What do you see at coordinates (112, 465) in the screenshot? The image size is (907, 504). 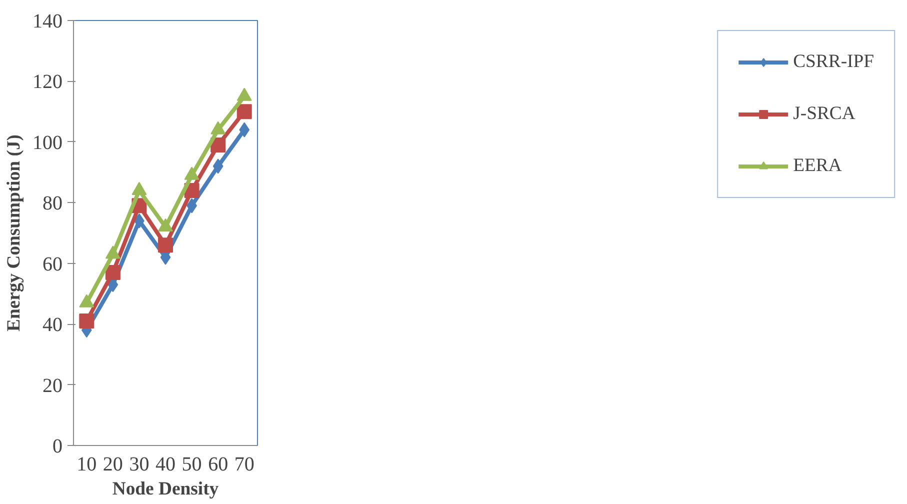 I see `x-tick-label: 20` at bounding box center [112, 465].